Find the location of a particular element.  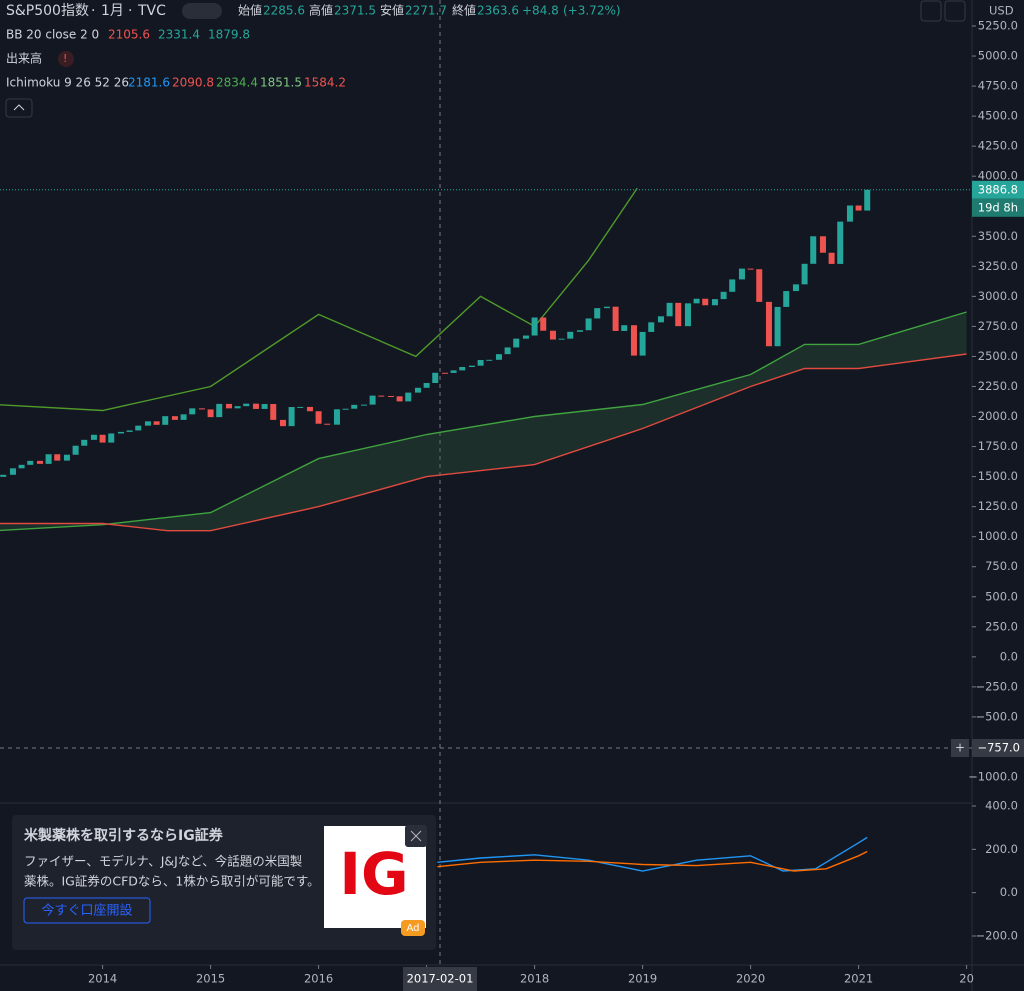

ad-button is located at coordinates (87, 910).